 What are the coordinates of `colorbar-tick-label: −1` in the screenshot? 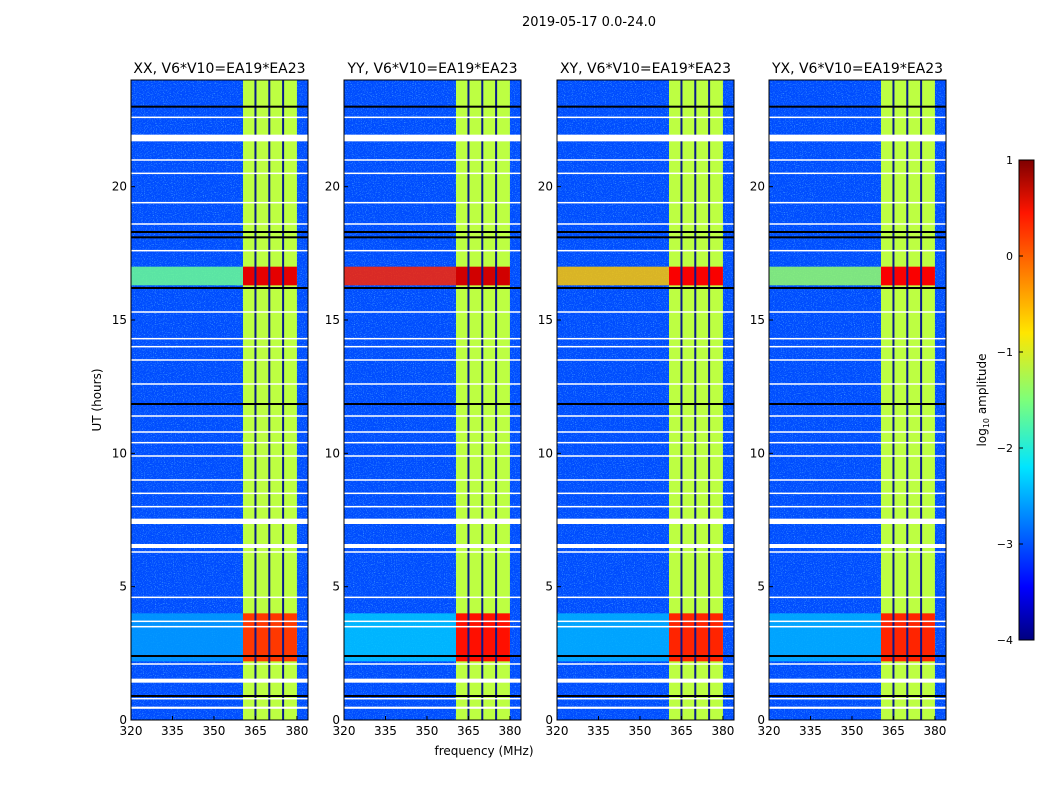 It's located at (1005, 352).